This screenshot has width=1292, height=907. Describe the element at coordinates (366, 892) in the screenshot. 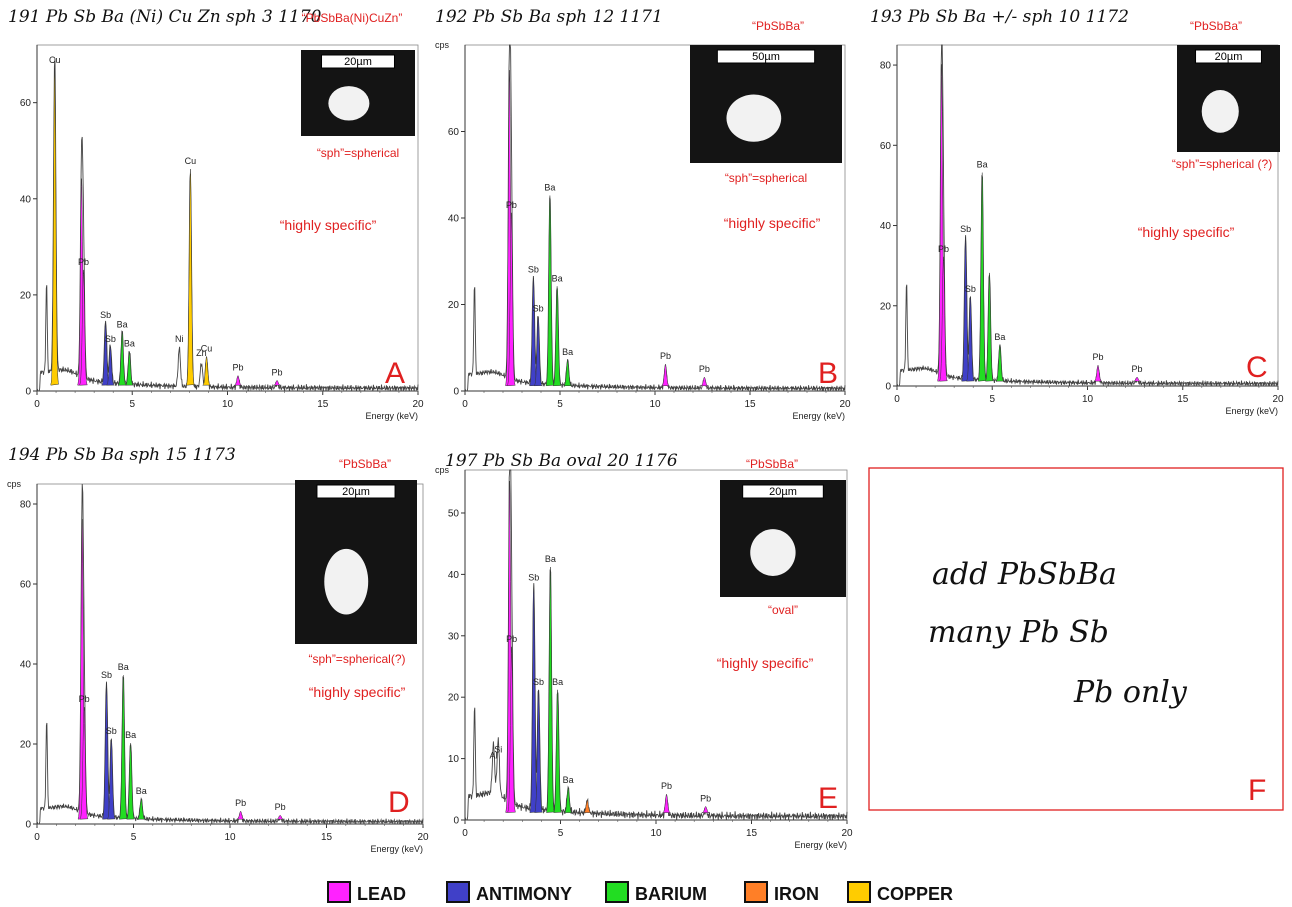

I see `legend-item-lead: LEAD` at that location.